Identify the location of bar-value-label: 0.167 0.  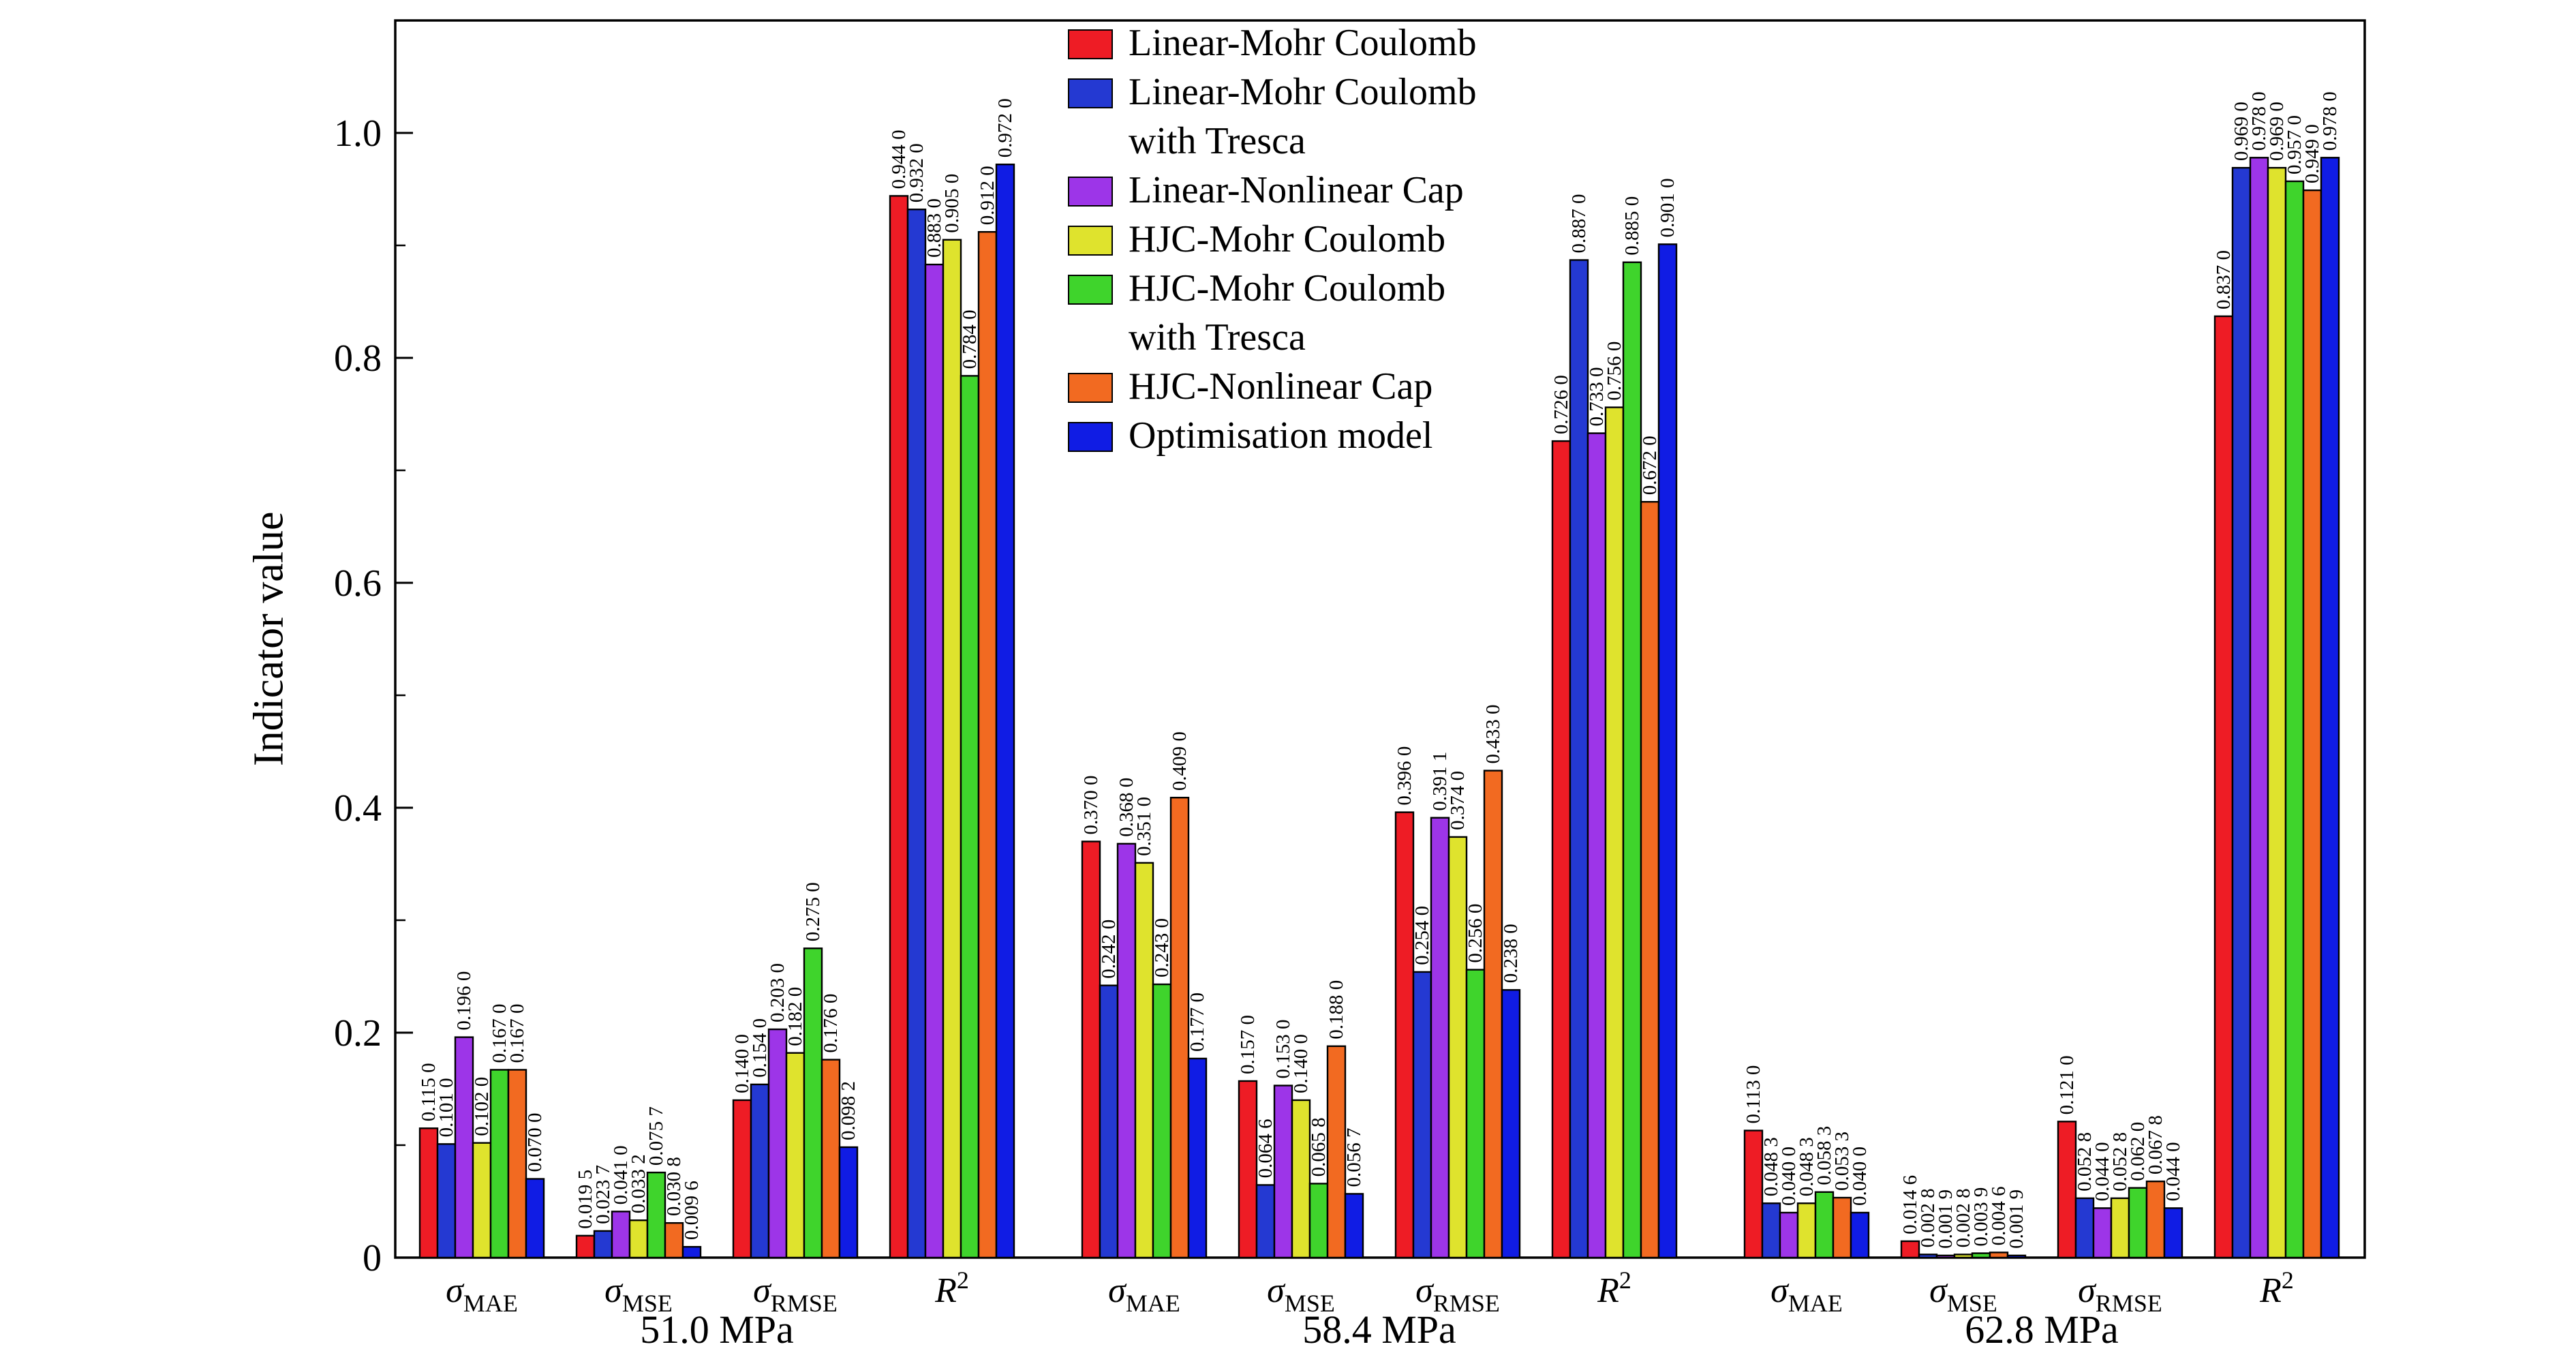
(499, 1033).